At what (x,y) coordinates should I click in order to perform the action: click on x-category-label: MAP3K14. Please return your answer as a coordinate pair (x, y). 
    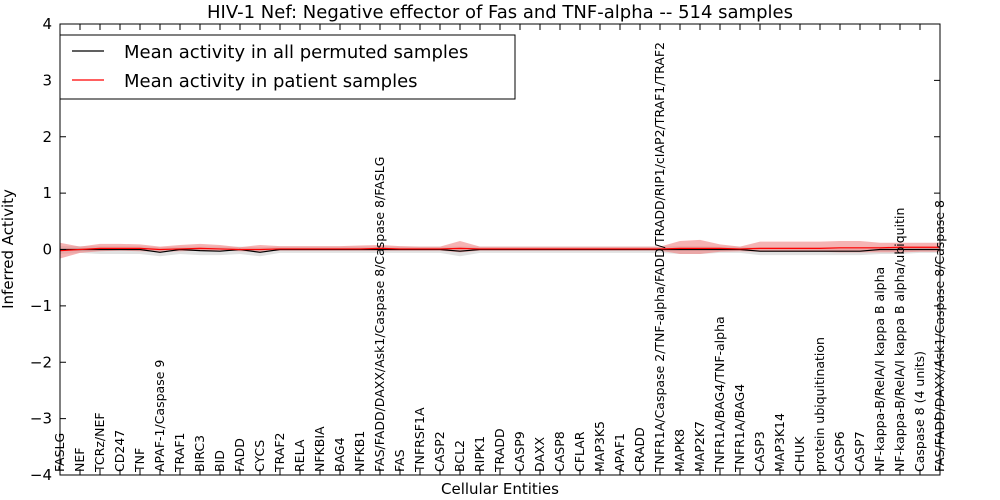
    Looking at the image, I should click on (779, 442).